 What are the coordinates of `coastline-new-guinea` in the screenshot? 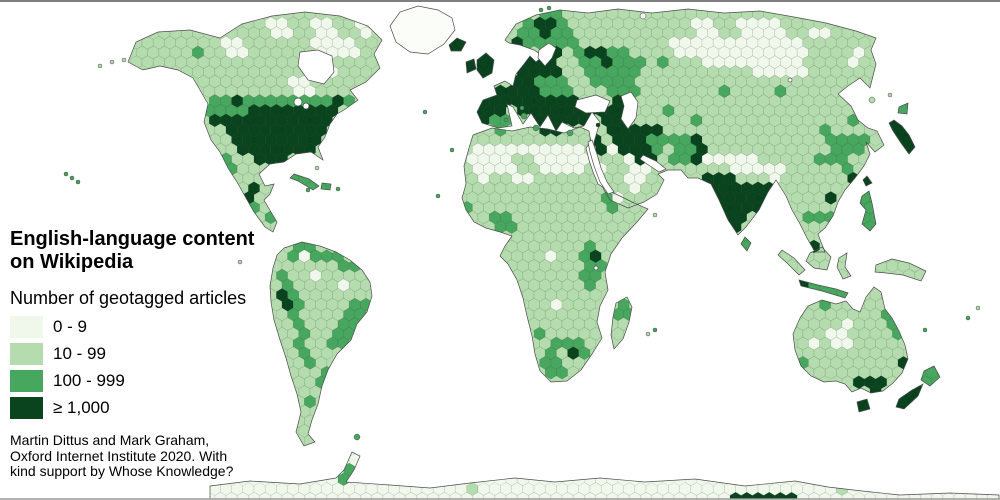 It's located at (900, 270).